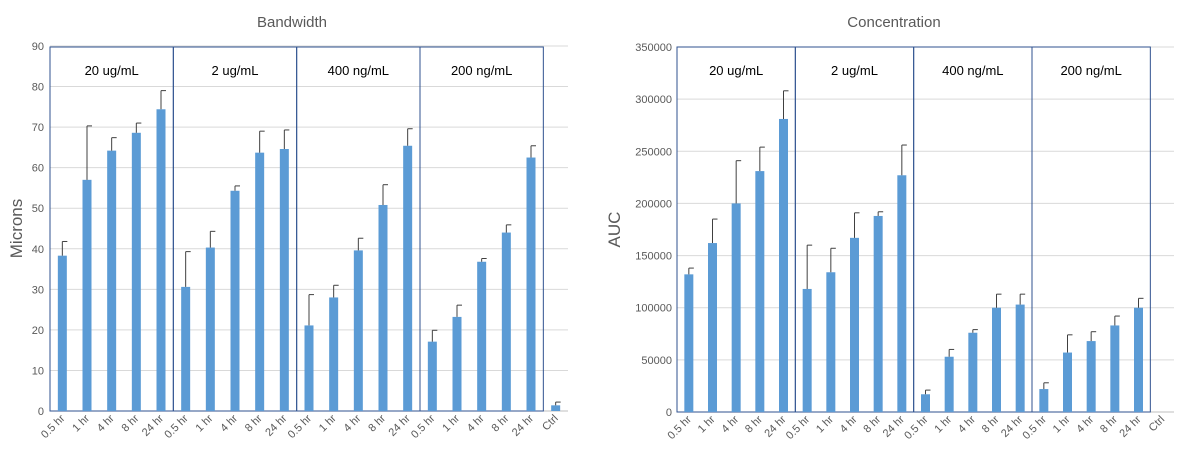 The height and width of the screenshot is (457, 1185). I want to click on y-tick-label: 350000, so click(653, 48).